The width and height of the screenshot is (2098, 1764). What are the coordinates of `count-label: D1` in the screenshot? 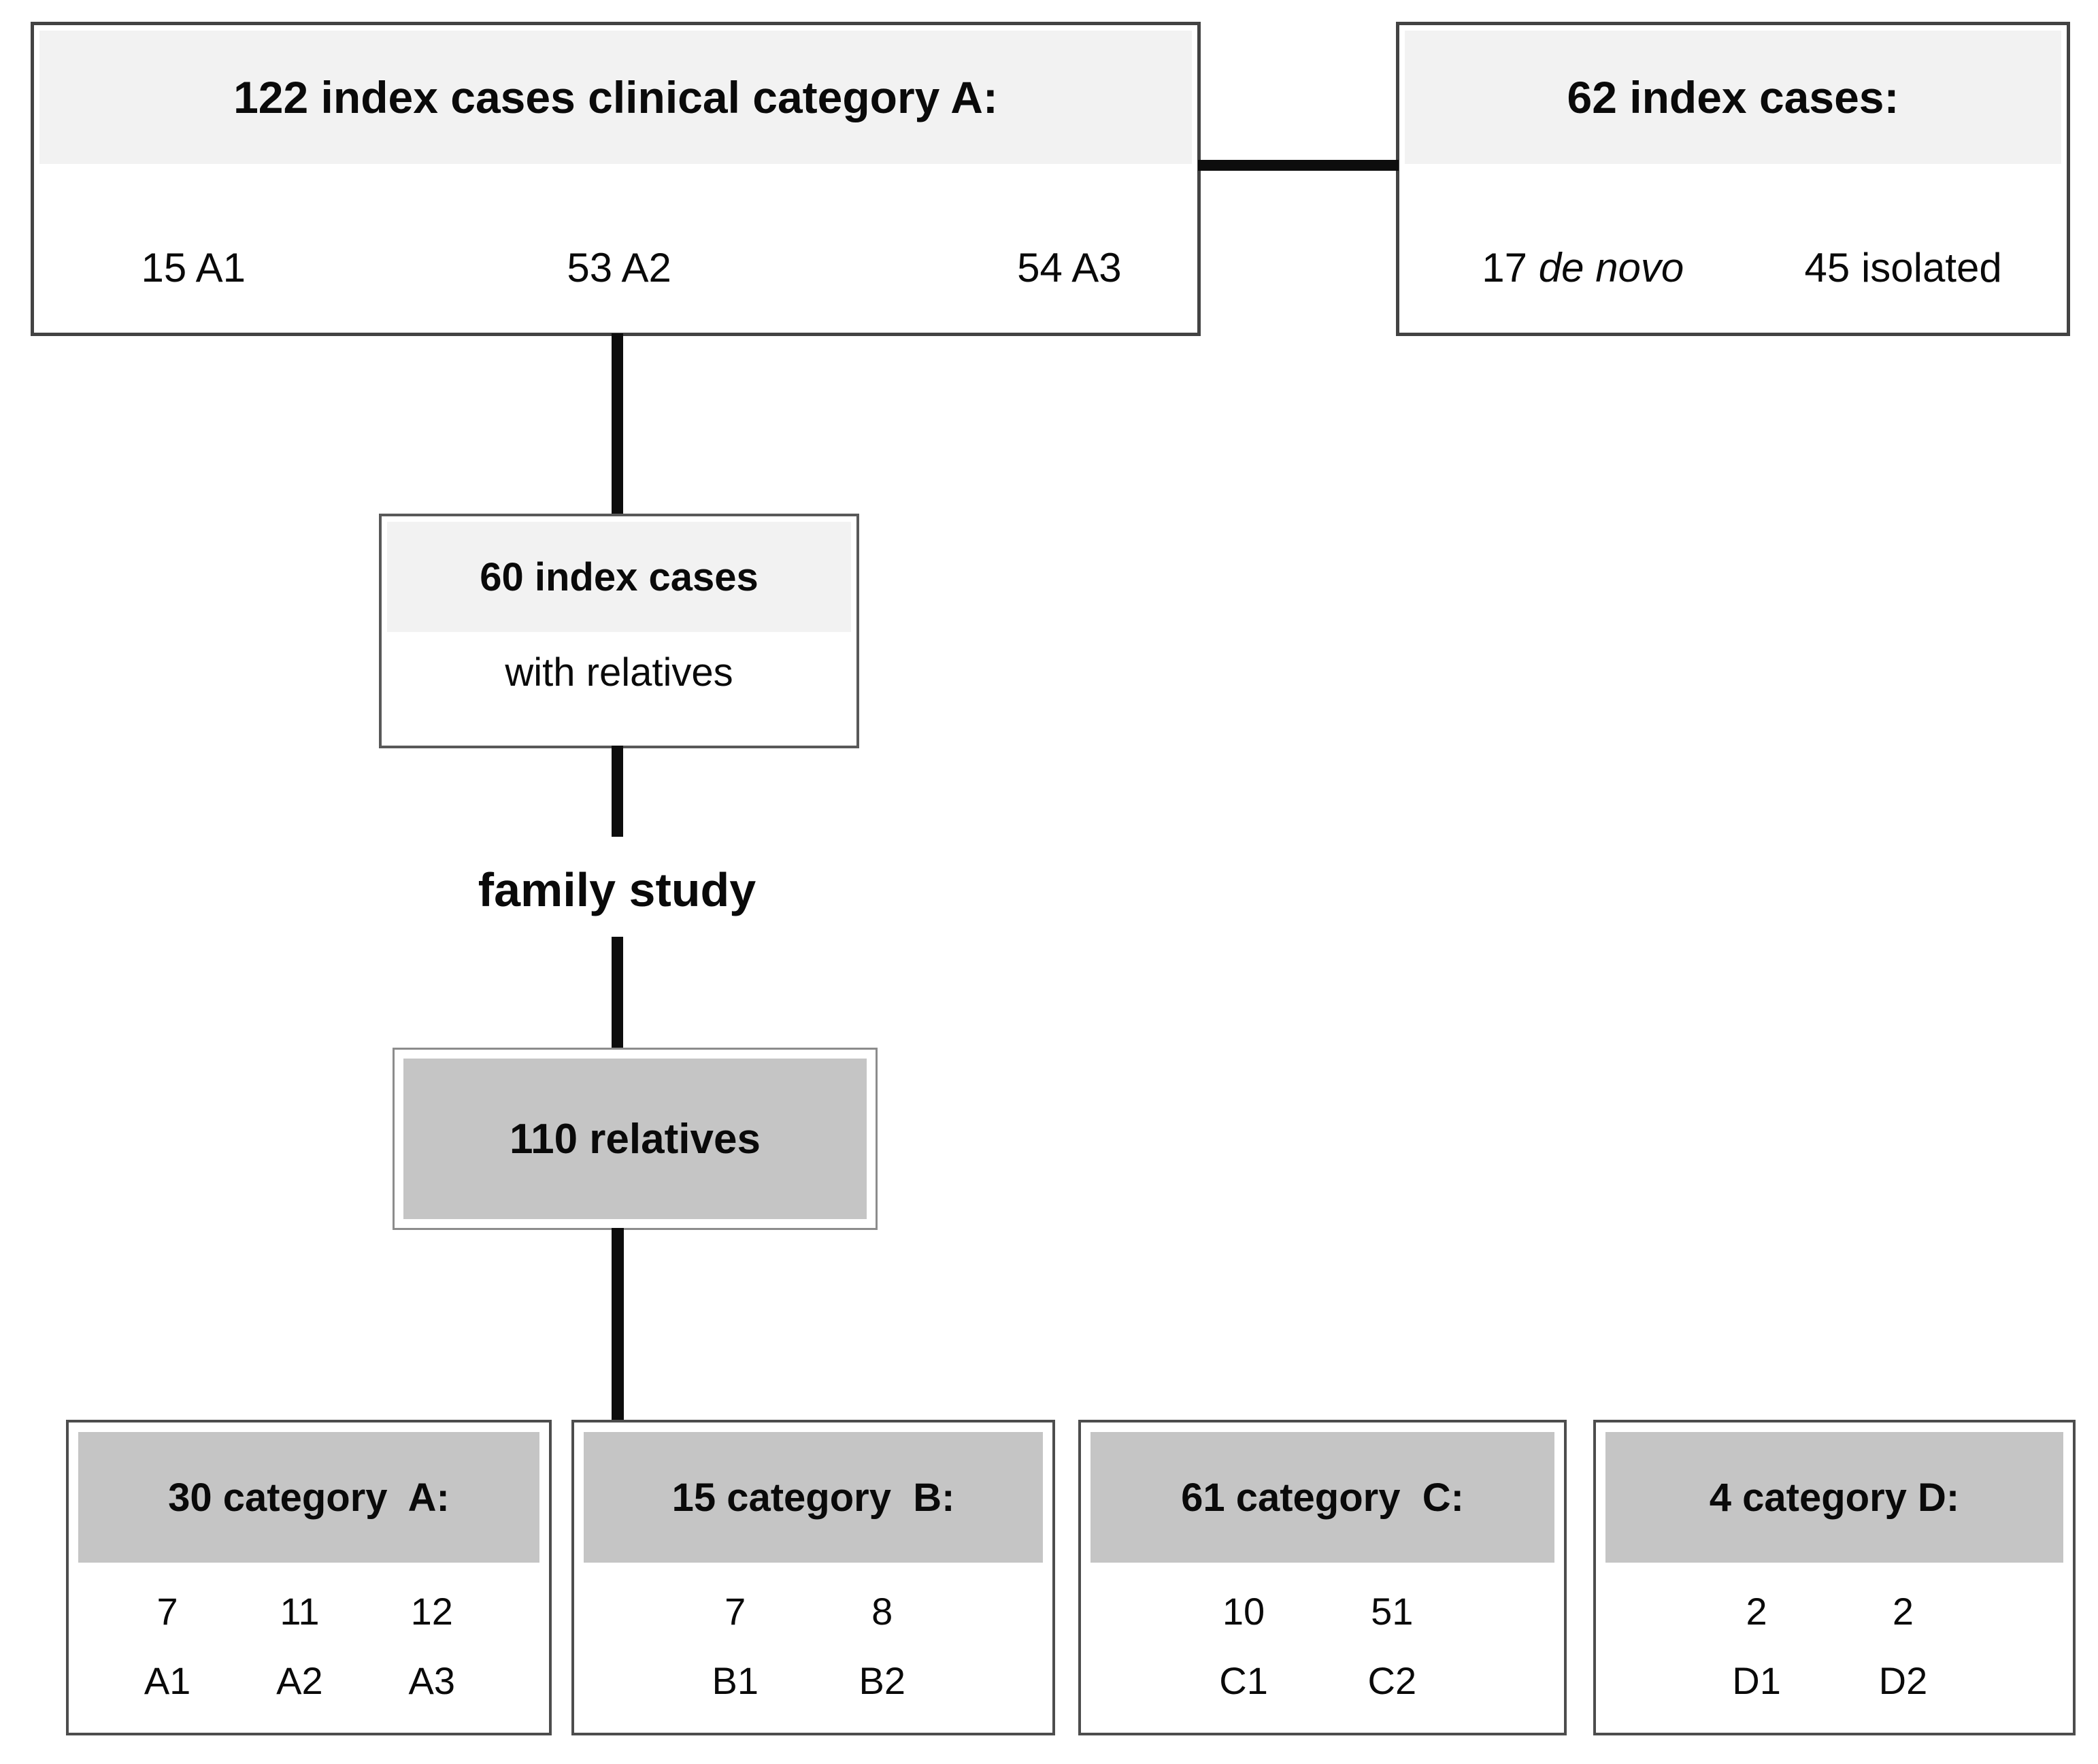 It's located at (1757, 1680).